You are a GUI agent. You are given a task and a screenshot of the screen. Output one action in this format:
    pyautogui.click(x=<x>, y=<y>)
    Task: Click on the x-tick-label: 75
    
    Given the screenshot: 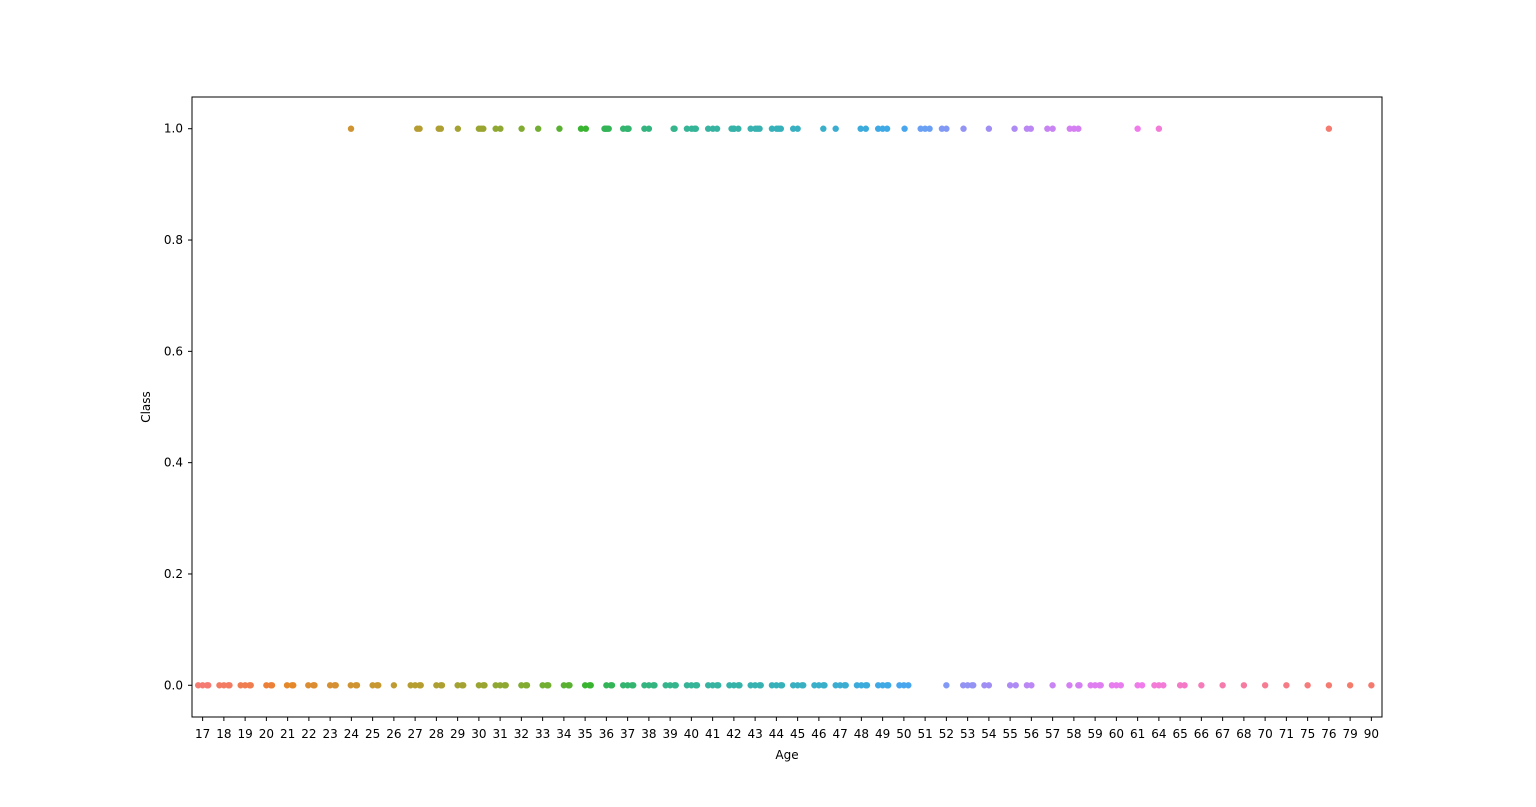 What is the action you would take?
    pyautogui.click(x=1307, y=734)
    